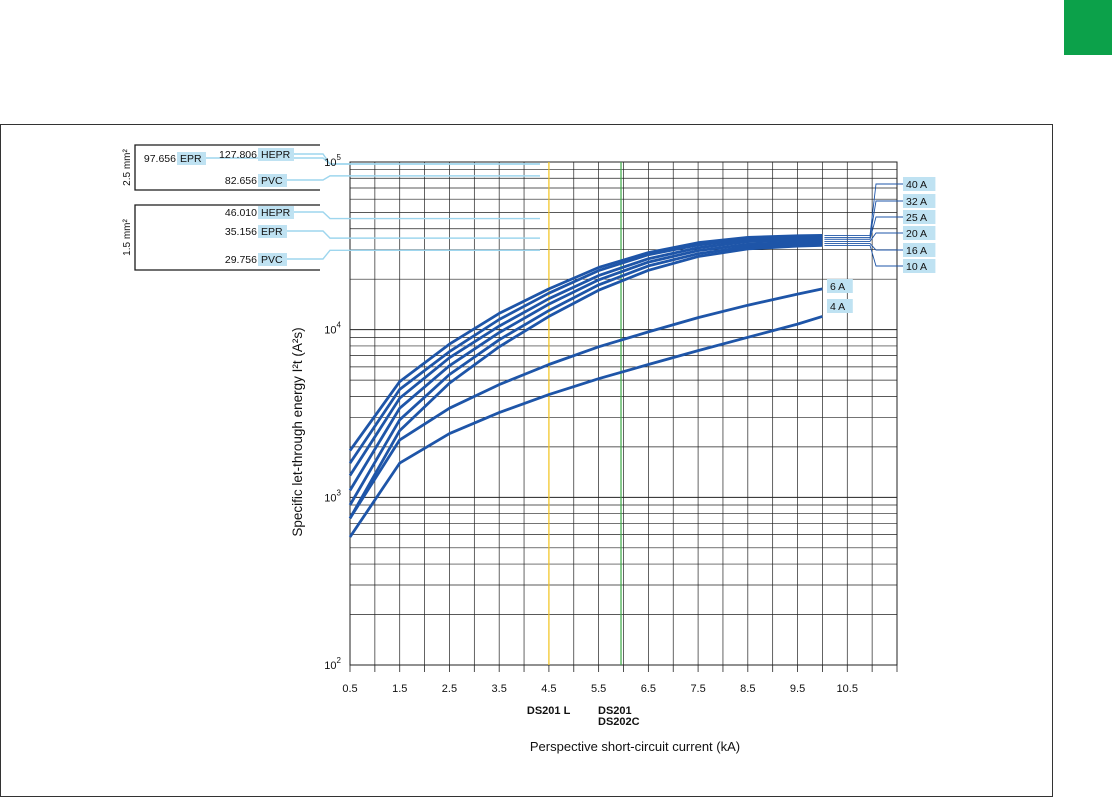 The image size is (1112, 799). I want to click on x-tick-label: 0.5, so click(349, 689).